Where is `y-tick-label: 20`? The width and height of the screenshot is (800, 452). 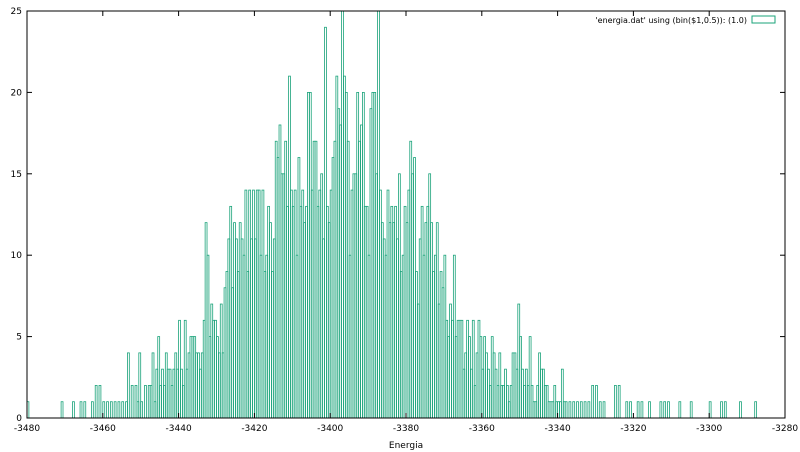
y-tick-label: 20 is located at coordinates (17, 93).